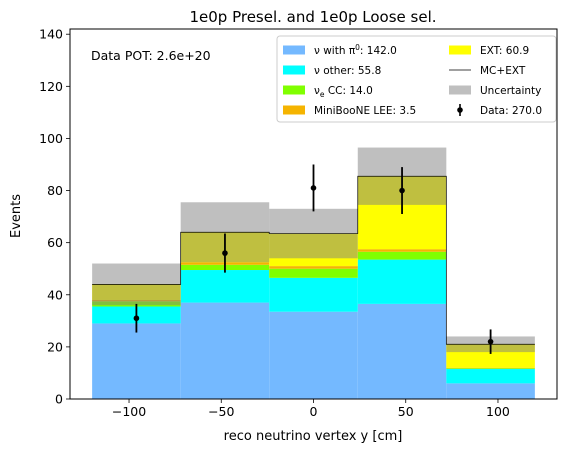 The image size is (571, 453). Describe the element at coordinates (16, 216) in the screenshot. I see `y-axis-label: Events` at that location.